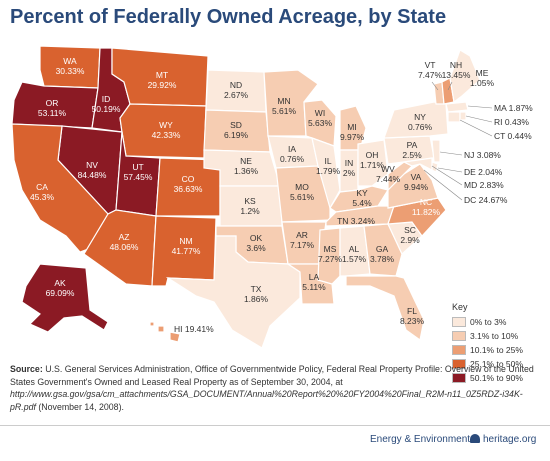  Describe the element at coordinates (486, 200) in the screenshot. I see `side-label-dc: DC 24.67%` at that location.